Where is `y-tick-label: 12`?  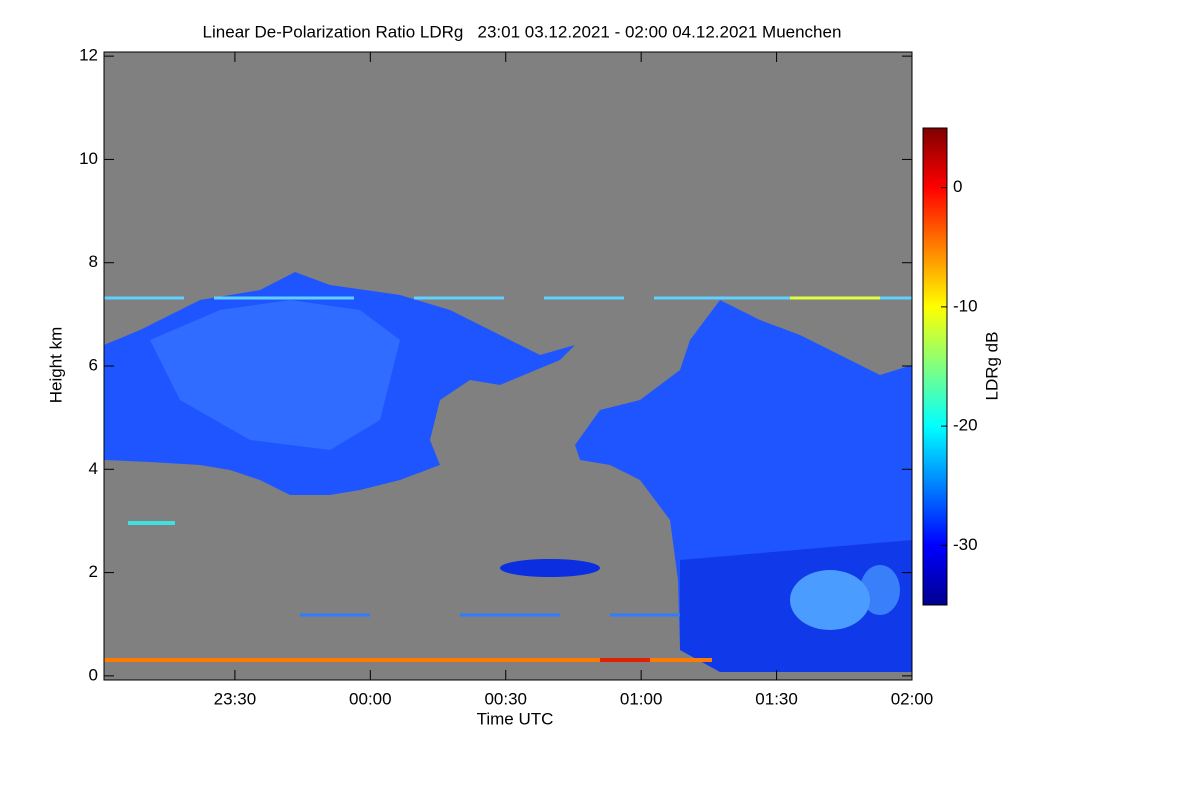
y-tick-label: 12 is located at coordinates (88, 55).